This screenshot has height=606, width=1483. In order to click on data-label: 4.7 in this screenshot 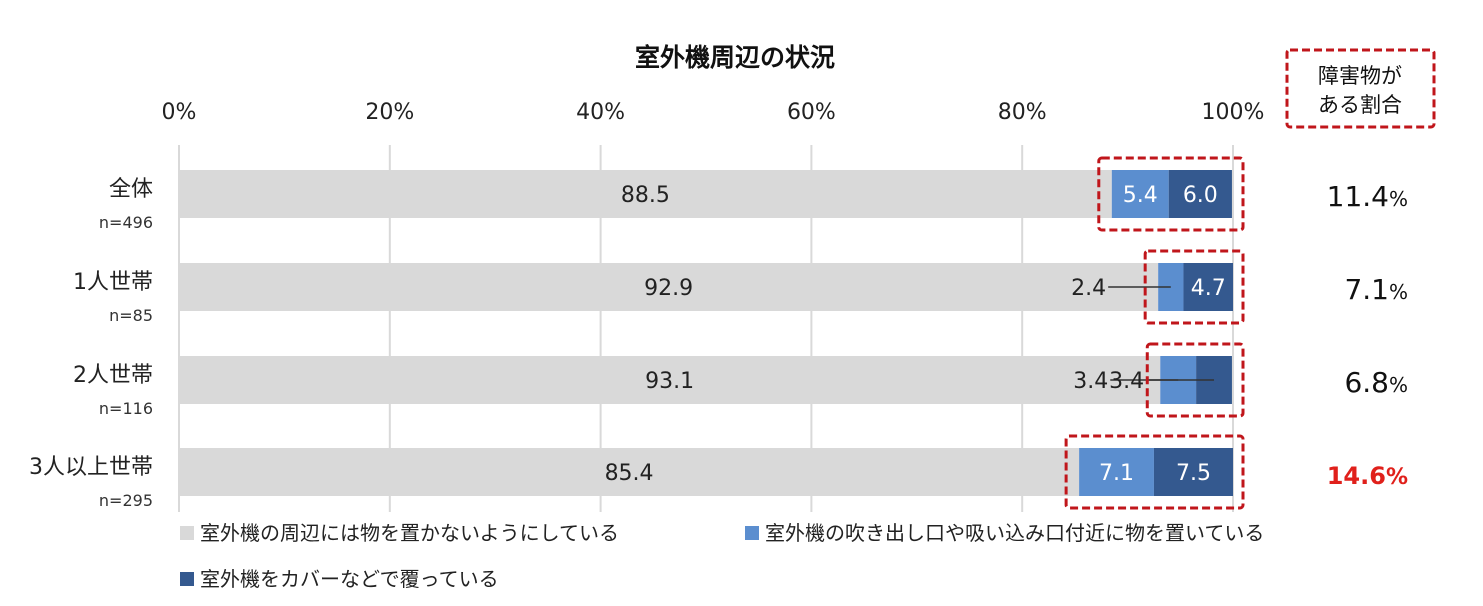, I will do `click(1208, 288)`.